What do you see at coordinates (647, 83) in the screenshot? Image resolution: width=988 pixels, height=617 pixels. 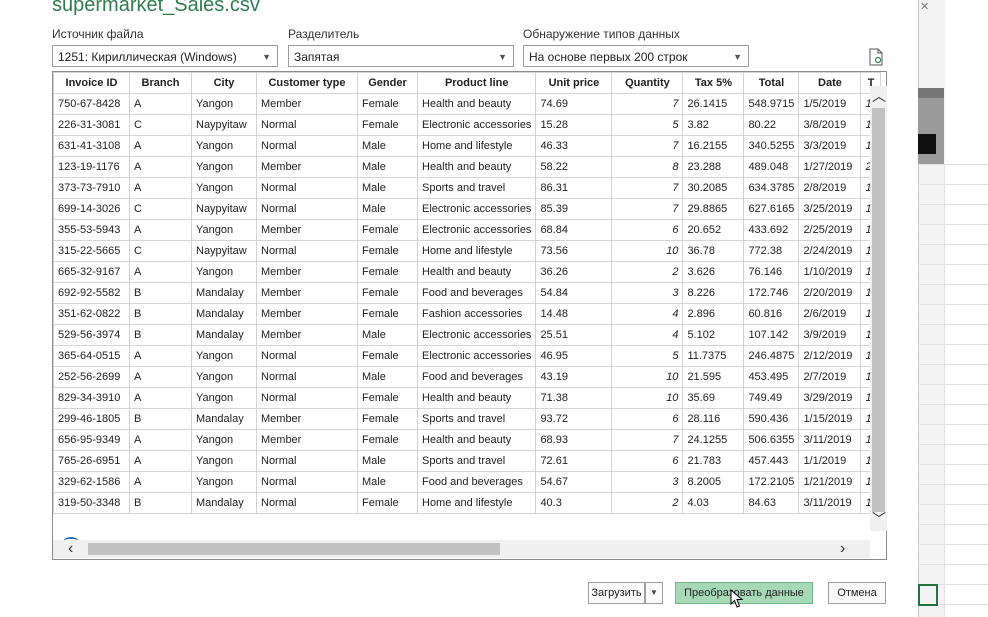 I see `column-header: Quantity` at bounding box center [647, 83].